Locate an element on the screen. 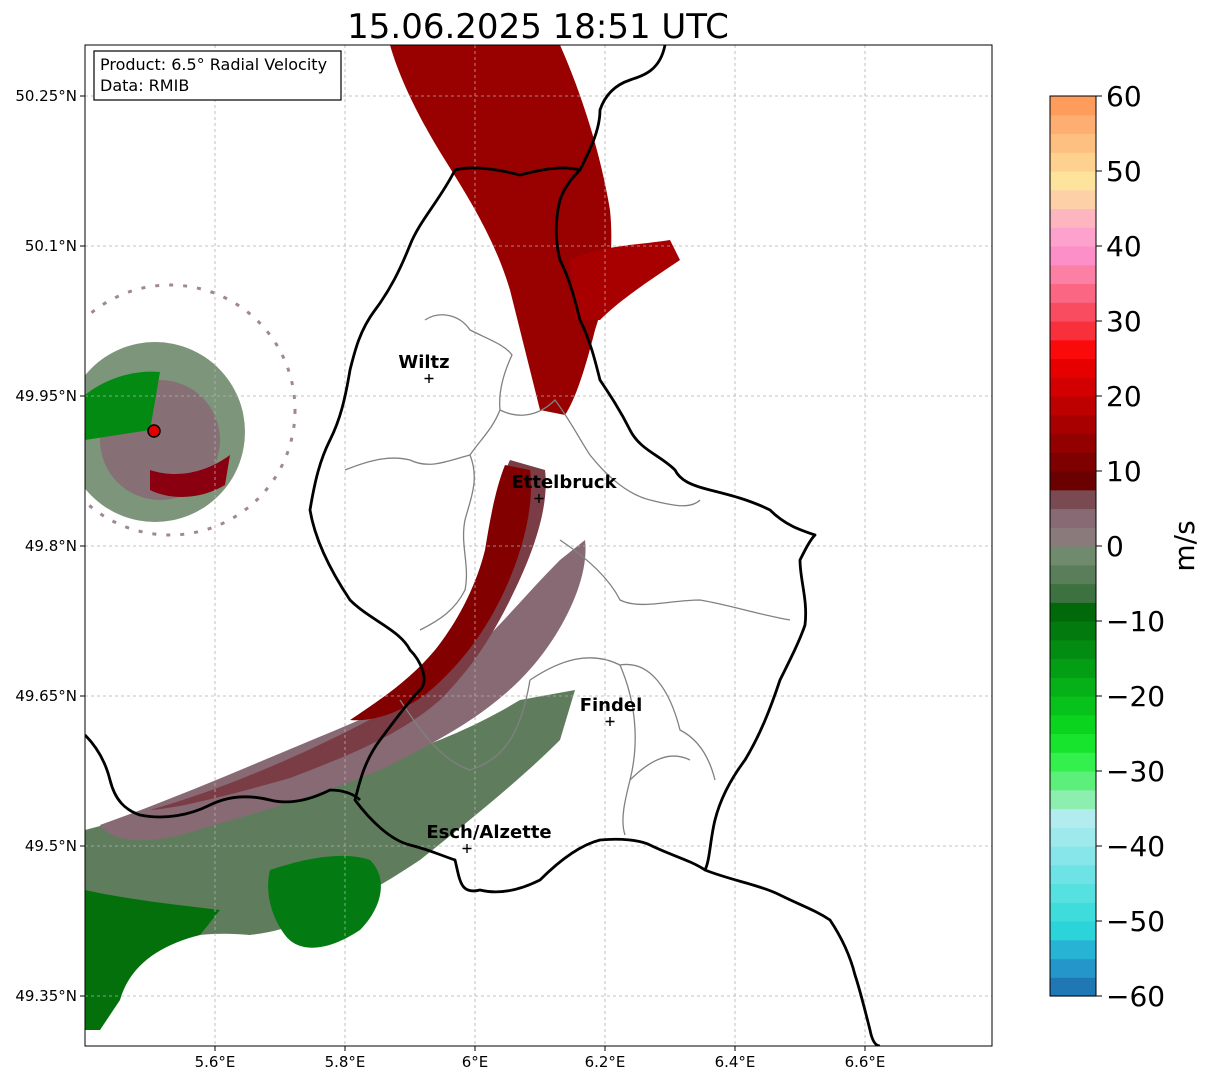  echo-near-site-green is located at coordinates (122, 405).